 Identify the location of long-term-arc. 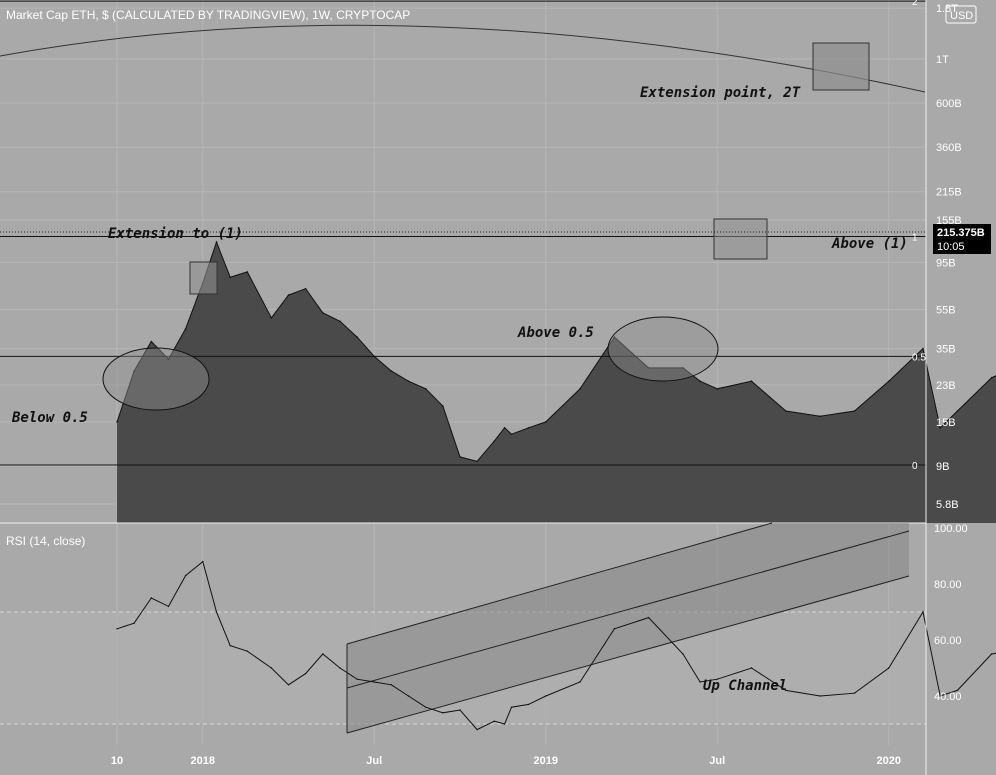
(463, 58).